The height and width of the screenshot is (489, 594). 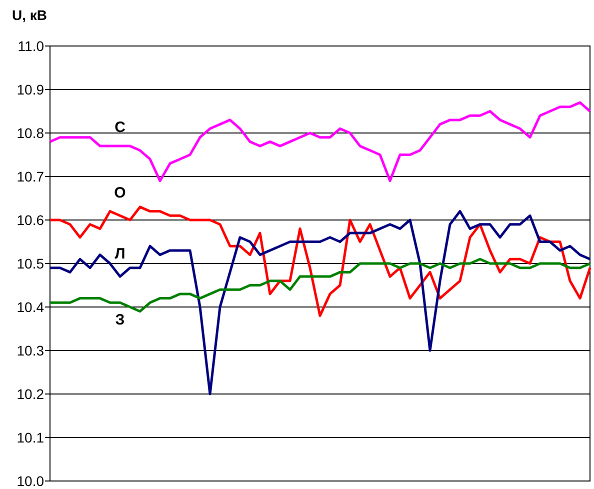 What do you see at coordinates (30, 132) in the screenshot?
I see `y-tick-label: 10.8` at bounding box center [30, 132].